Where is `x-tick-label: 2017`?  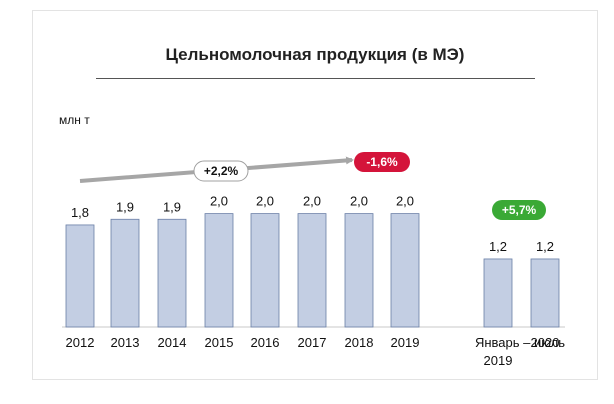
x-tick-label: 2017 is located at coordinates (312, 342).